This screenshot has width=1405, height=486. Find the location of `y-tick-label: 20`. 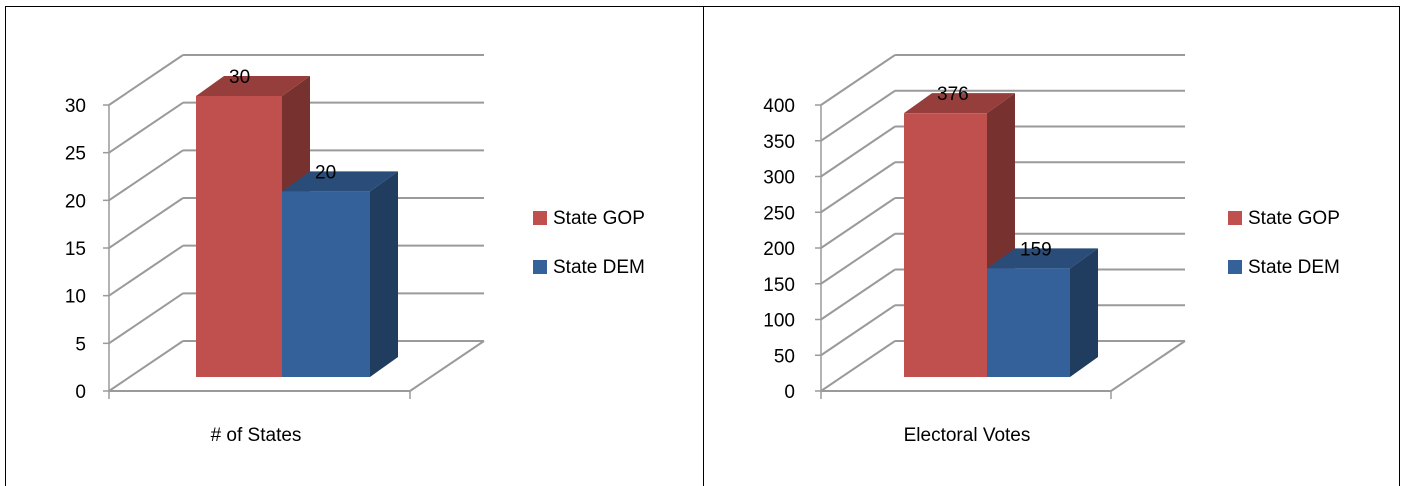

y-tick-label: 20 is located at coordinates (75, 201).